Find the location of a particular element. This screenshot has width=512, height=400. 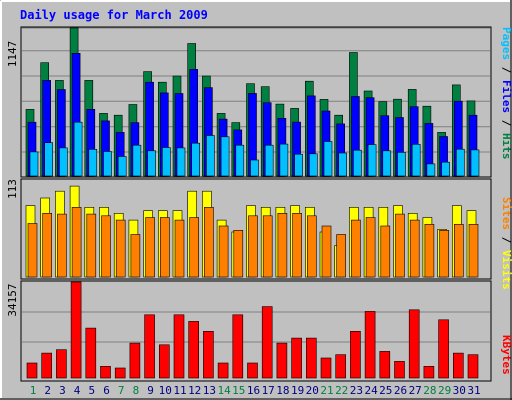

legend-part: Files is located at coordinates (506, 96).